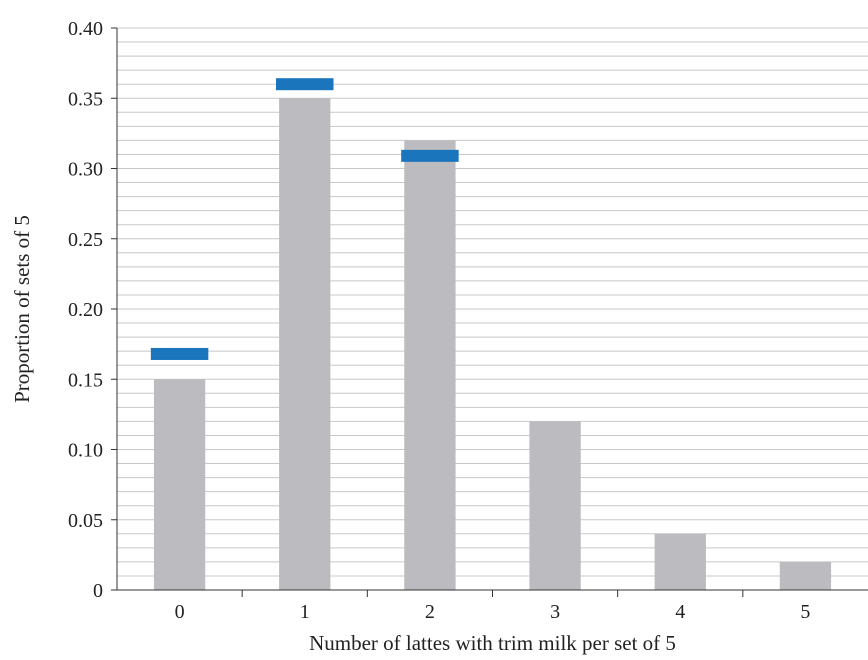 The width and height of the screenshot is (868, 660). I want to click on x-ticks: 0 1 2 3 4 5, so click(492, 606).